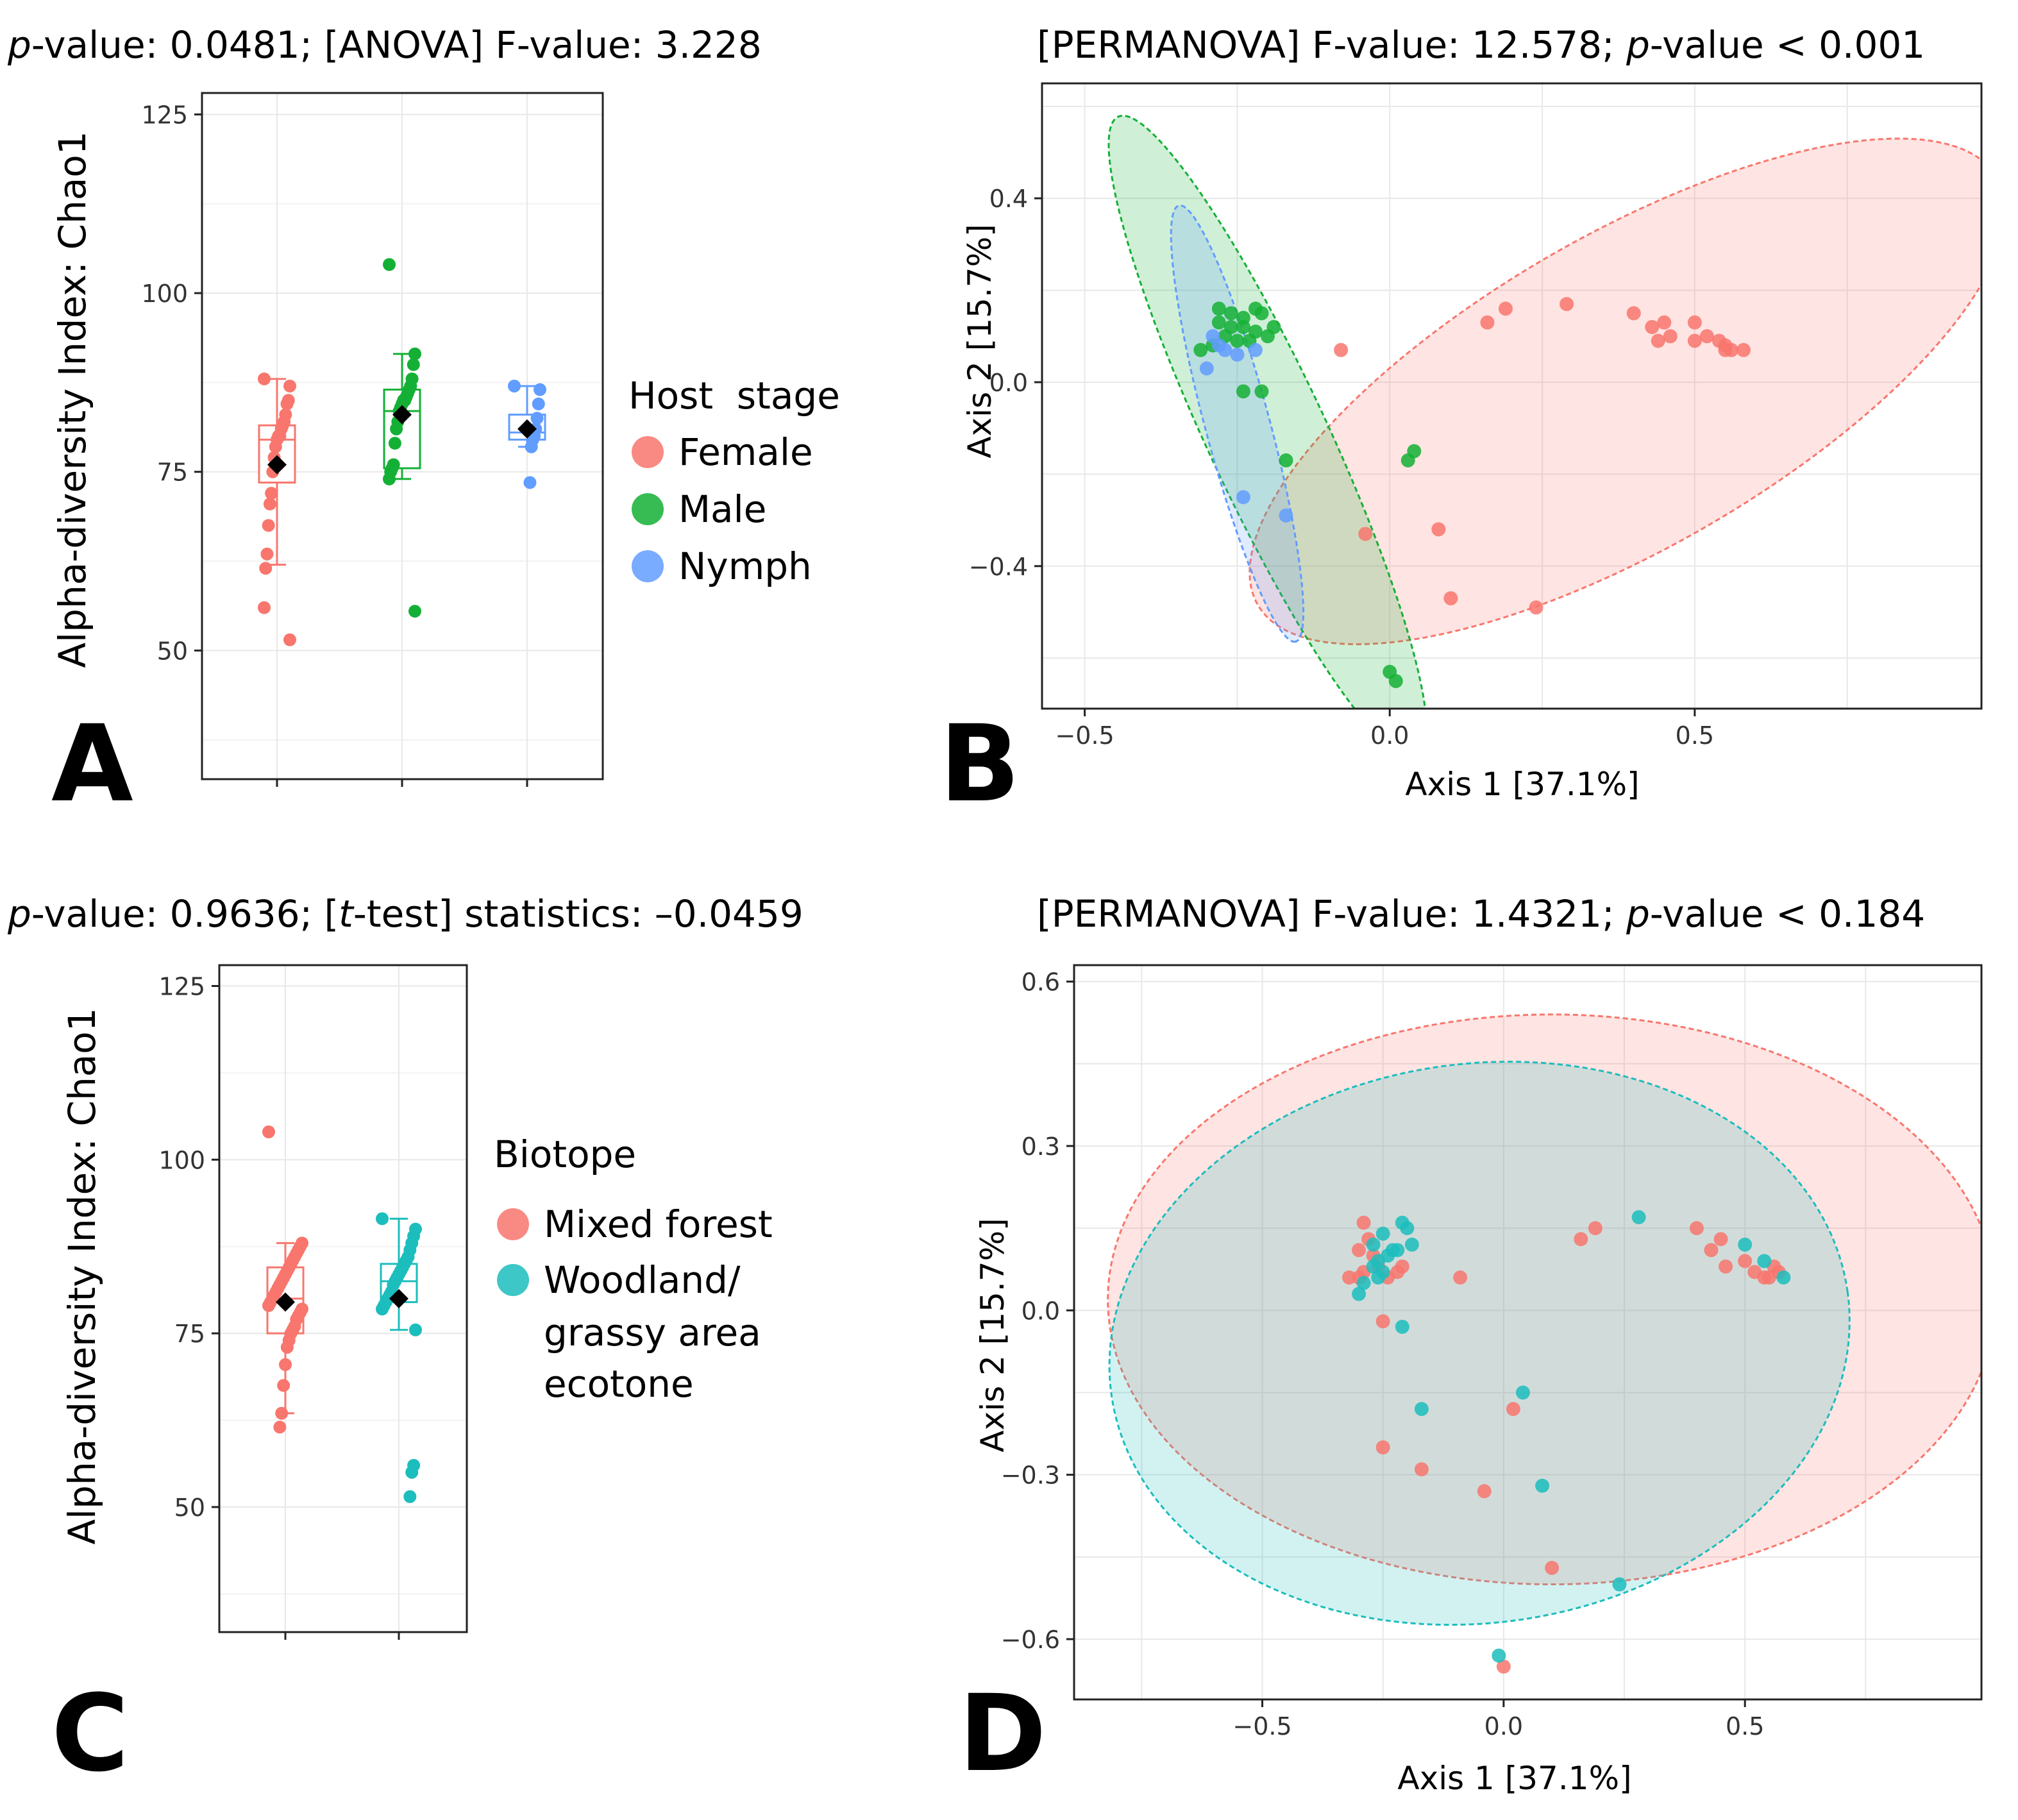  I want to click on confidence-ellipse-mixed-forest, so click(1544, 1299).